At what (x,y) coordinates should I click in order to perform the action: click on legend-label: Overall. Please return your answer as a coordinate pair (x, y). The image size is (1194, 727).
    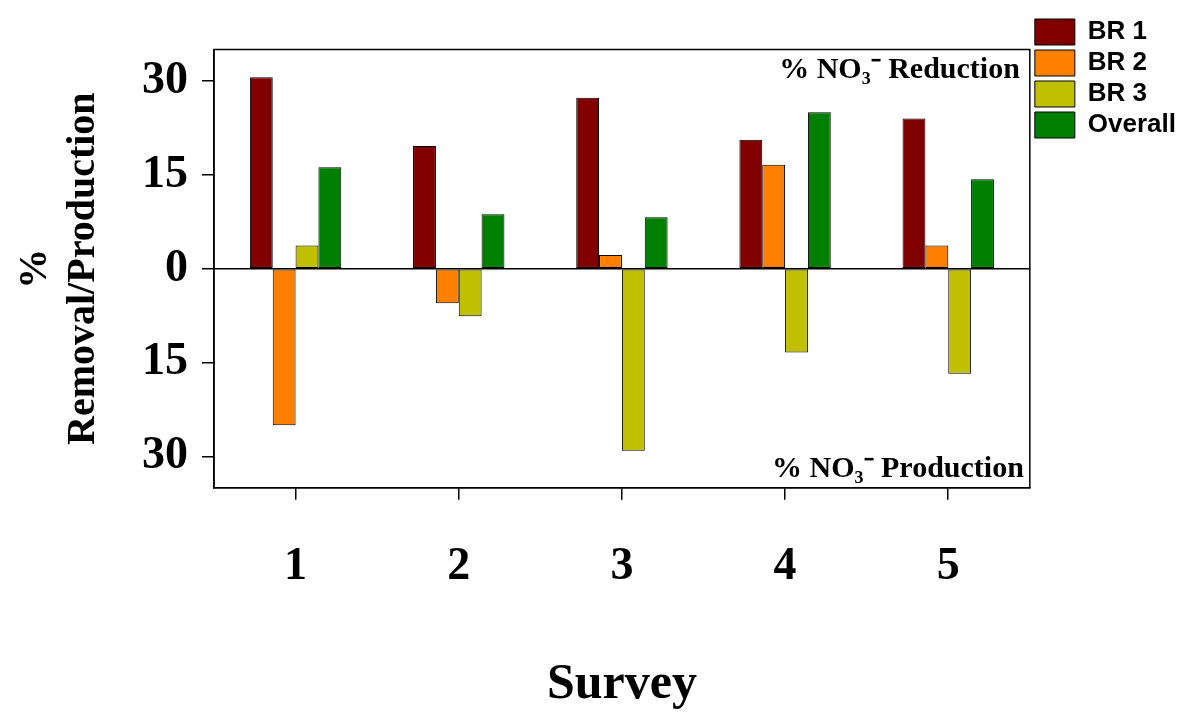
    Looking at the image, I should click on (1131, 123).